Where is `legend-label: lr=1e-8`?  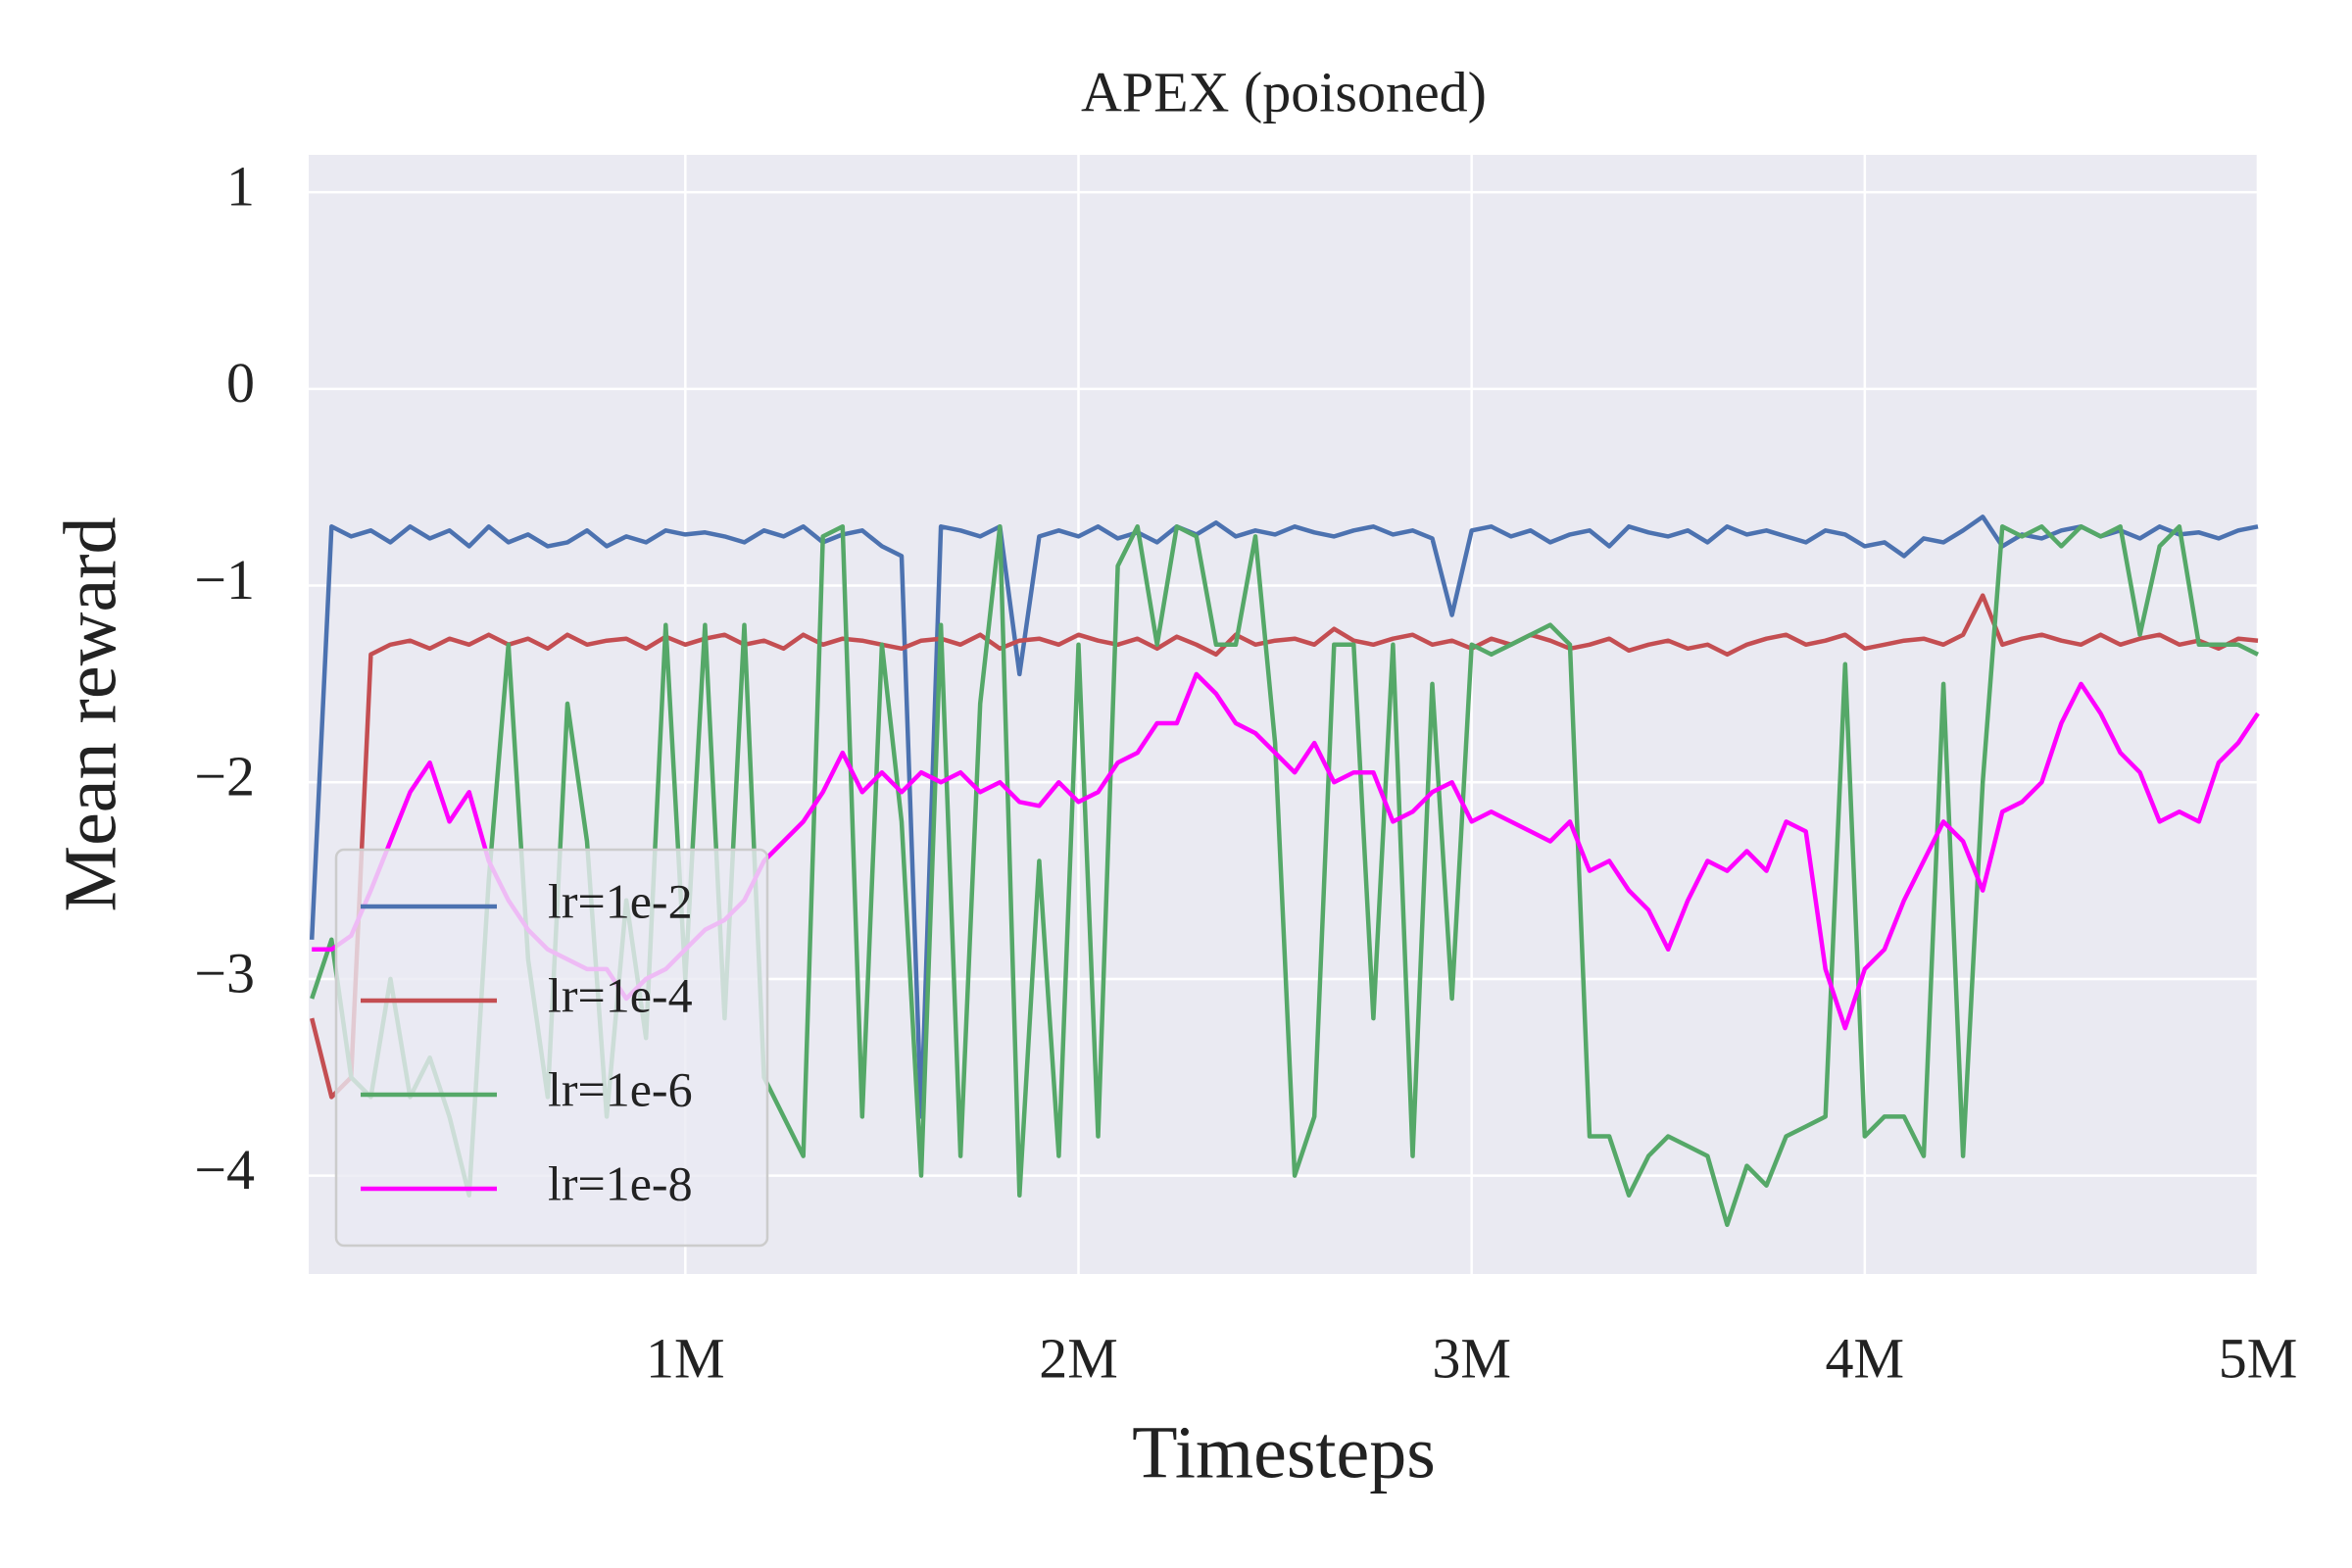
legend-label: lr=1e-8 is located at coordinates (620, 1182).